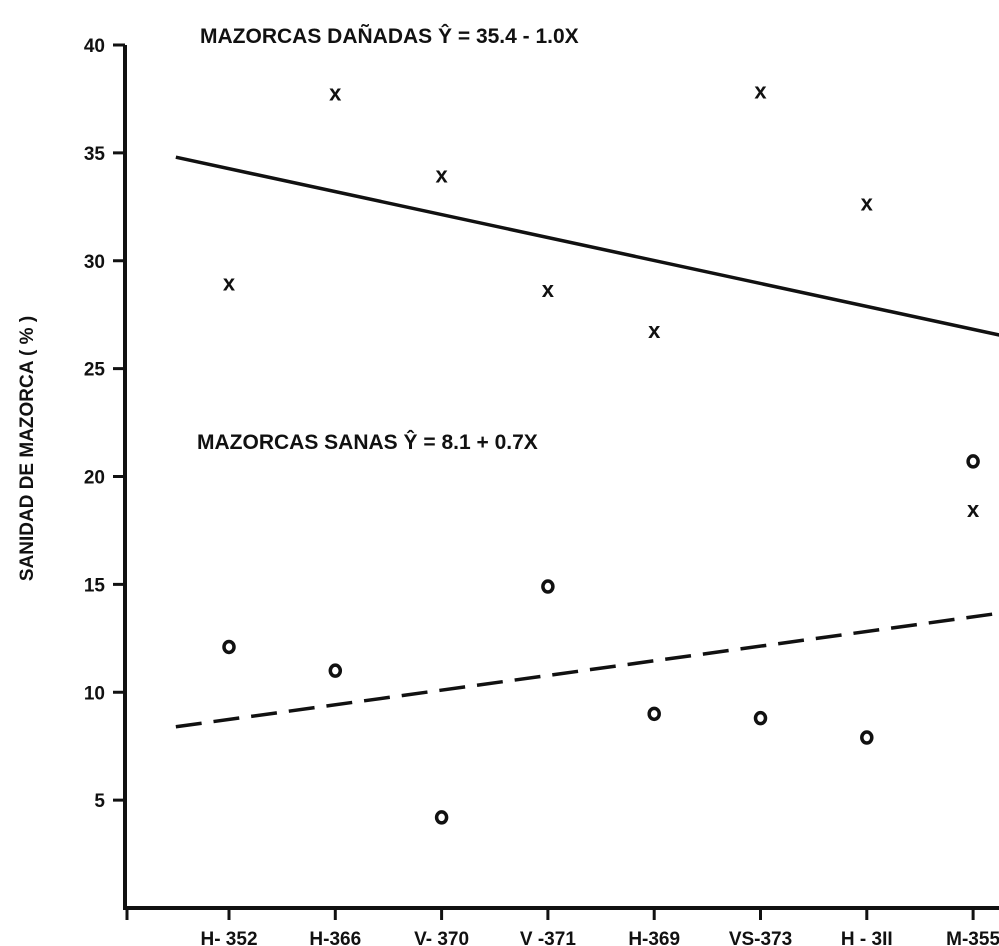 This screenshot has width=999, height=946. Describe the element at coordinates (95, 154) in the screenshot. I see `y-tick-label: 35` at that location.